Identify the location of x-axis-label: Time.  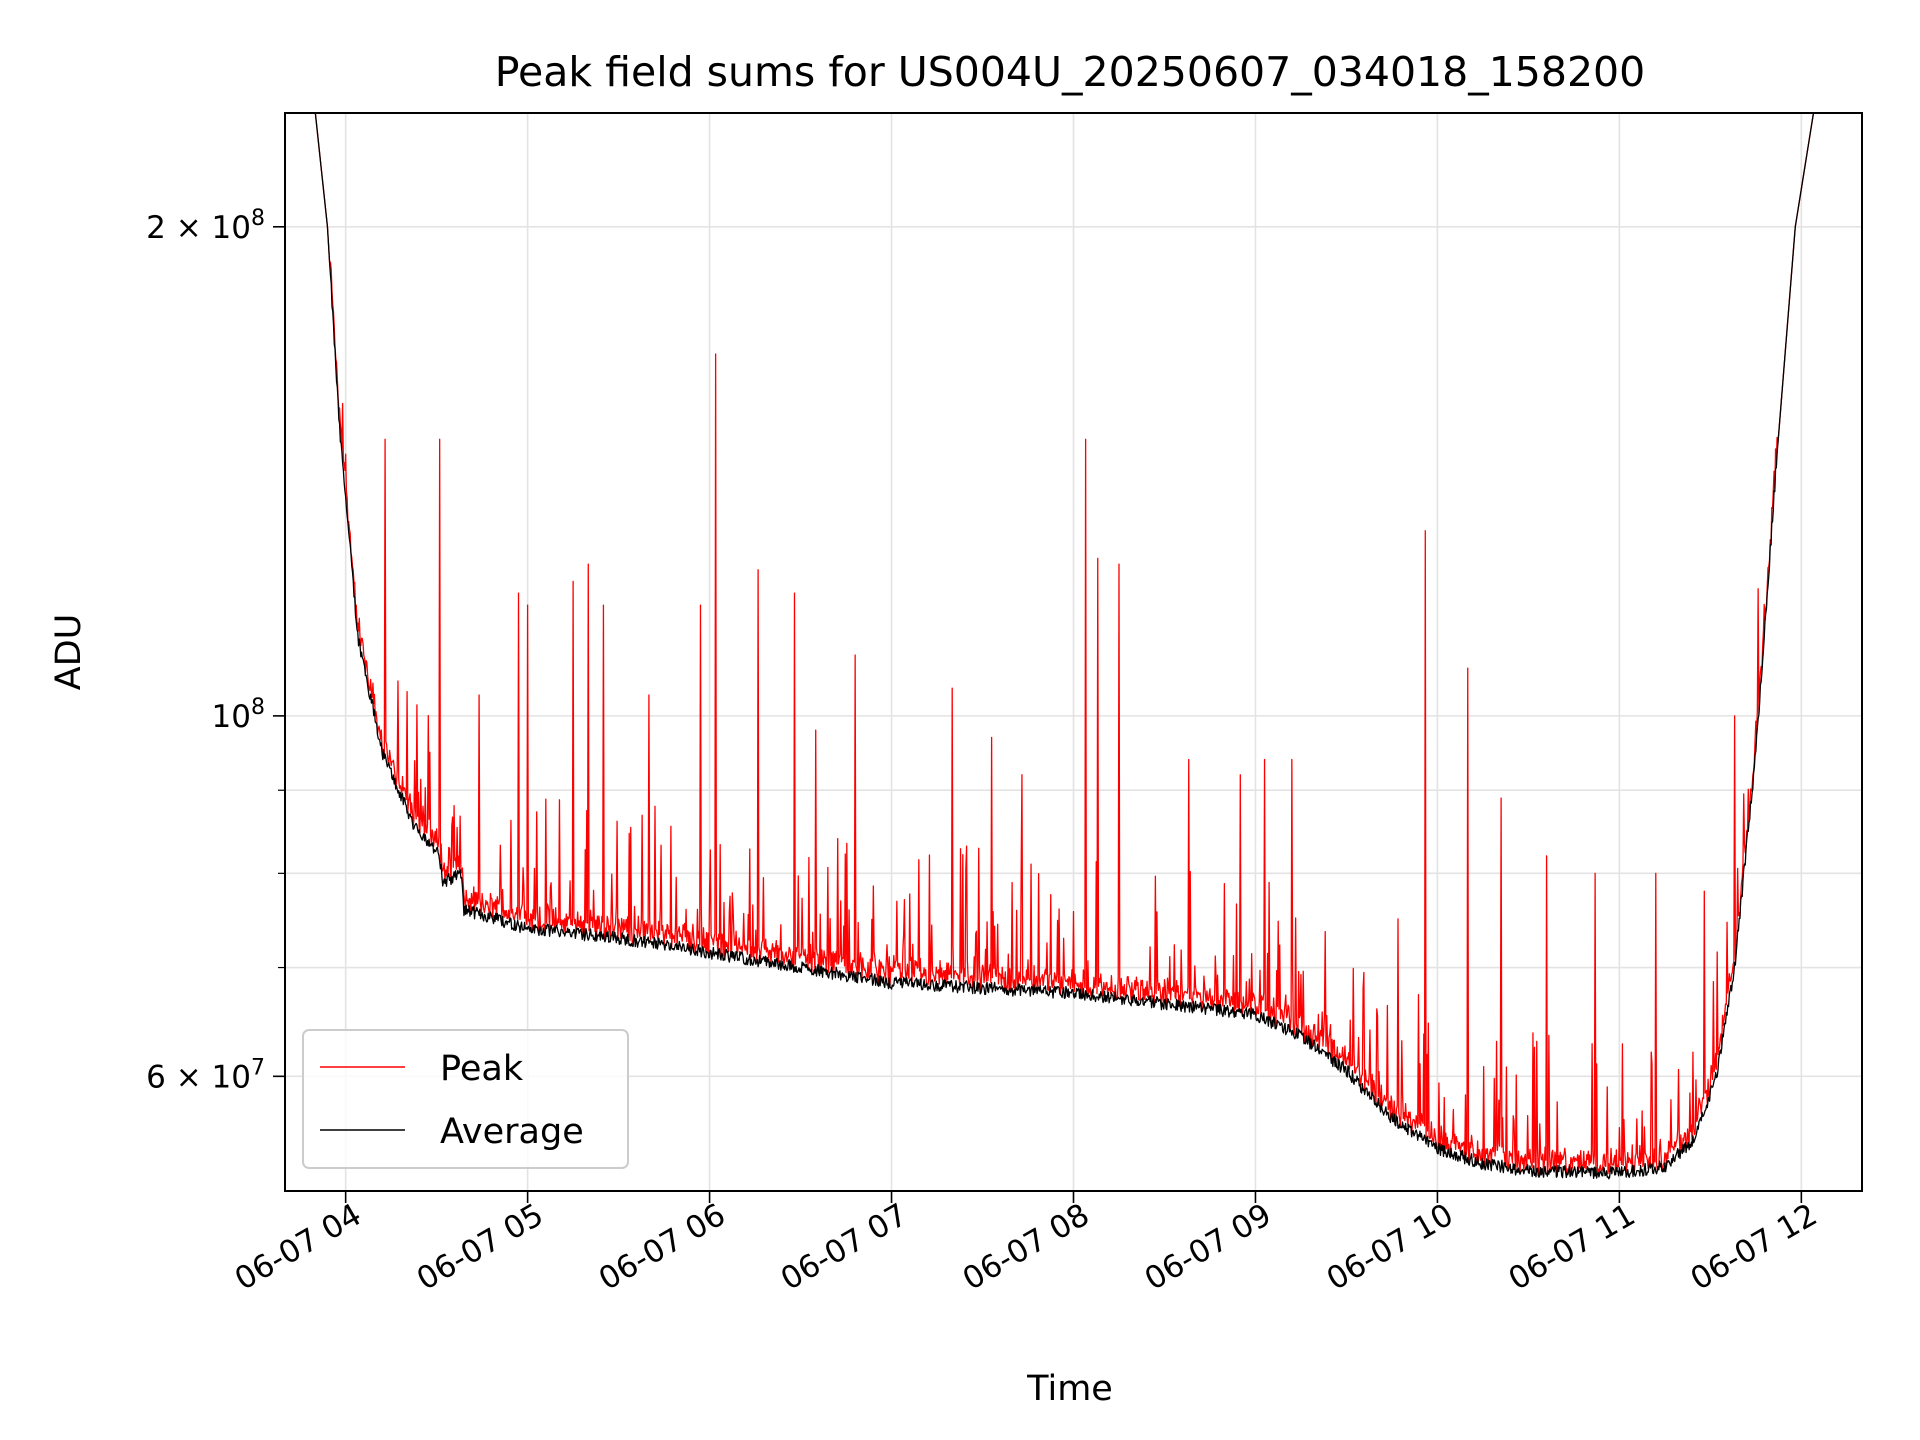
(1069, 1389).